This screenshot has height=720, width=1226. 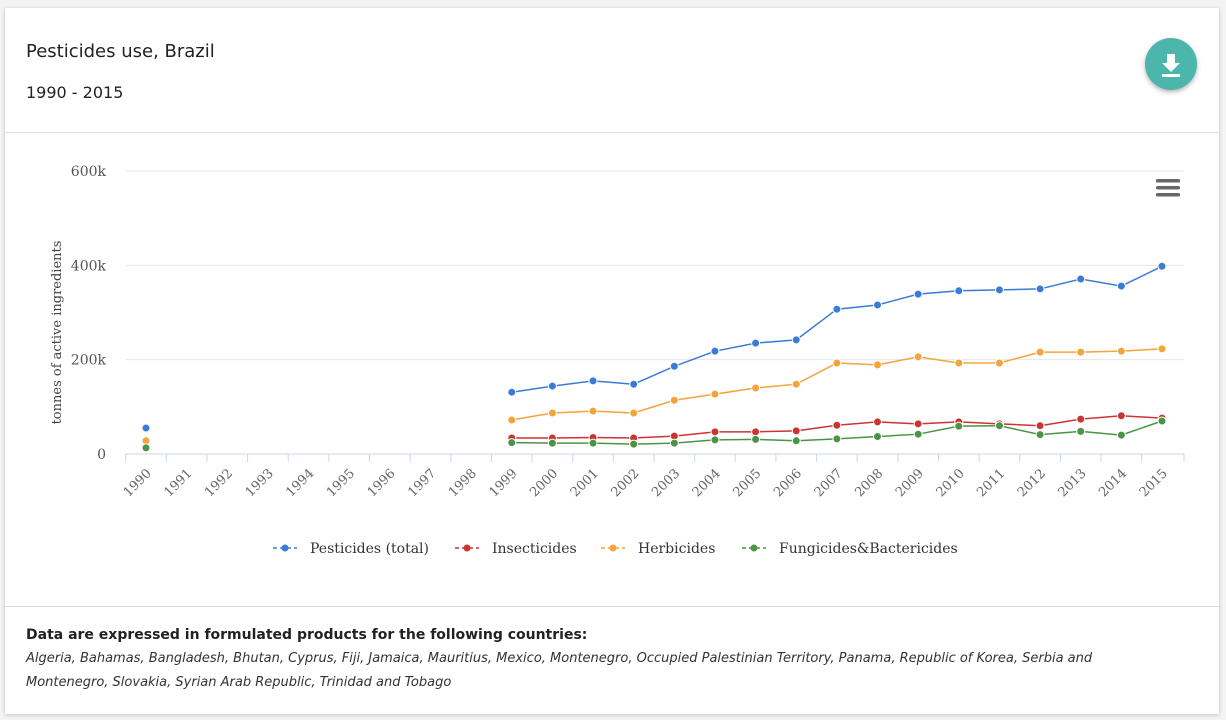 I want to click on x-tick-label: 1997, so click(x=422, y=483).